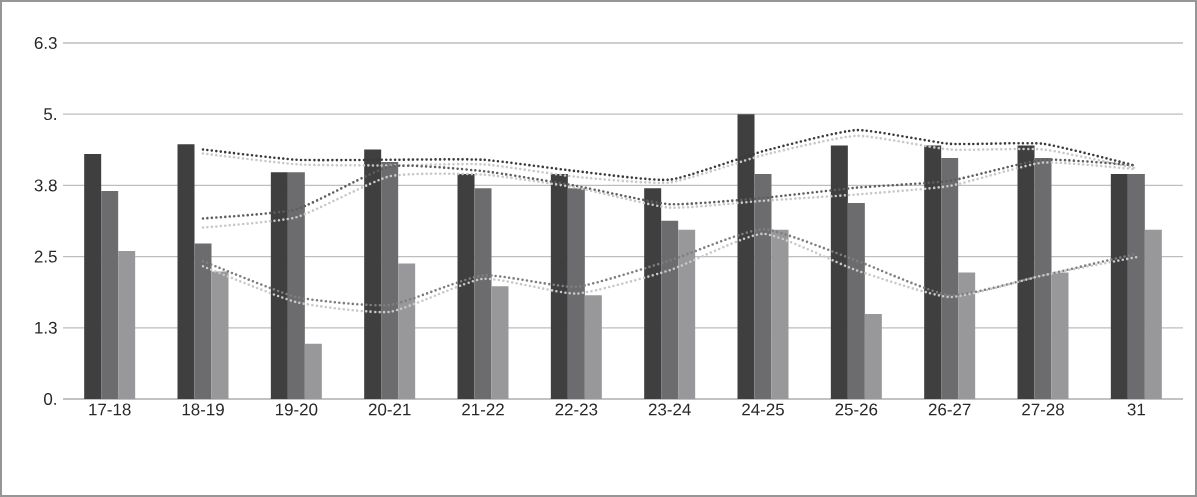 This screenshot has height=497, width=1197. I want to click on y-tick-label: 2.5, so click(45, 256).